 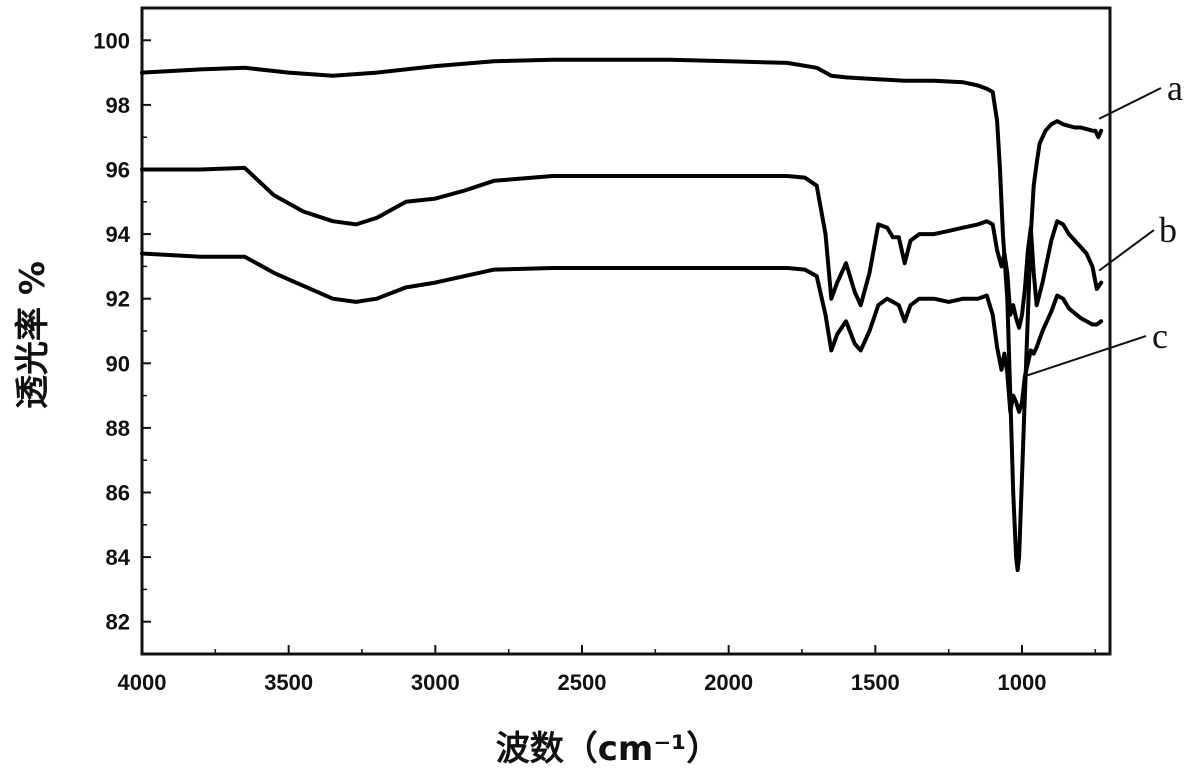 I want to click on y-tick-label: 84, so click(x=118, y=557).